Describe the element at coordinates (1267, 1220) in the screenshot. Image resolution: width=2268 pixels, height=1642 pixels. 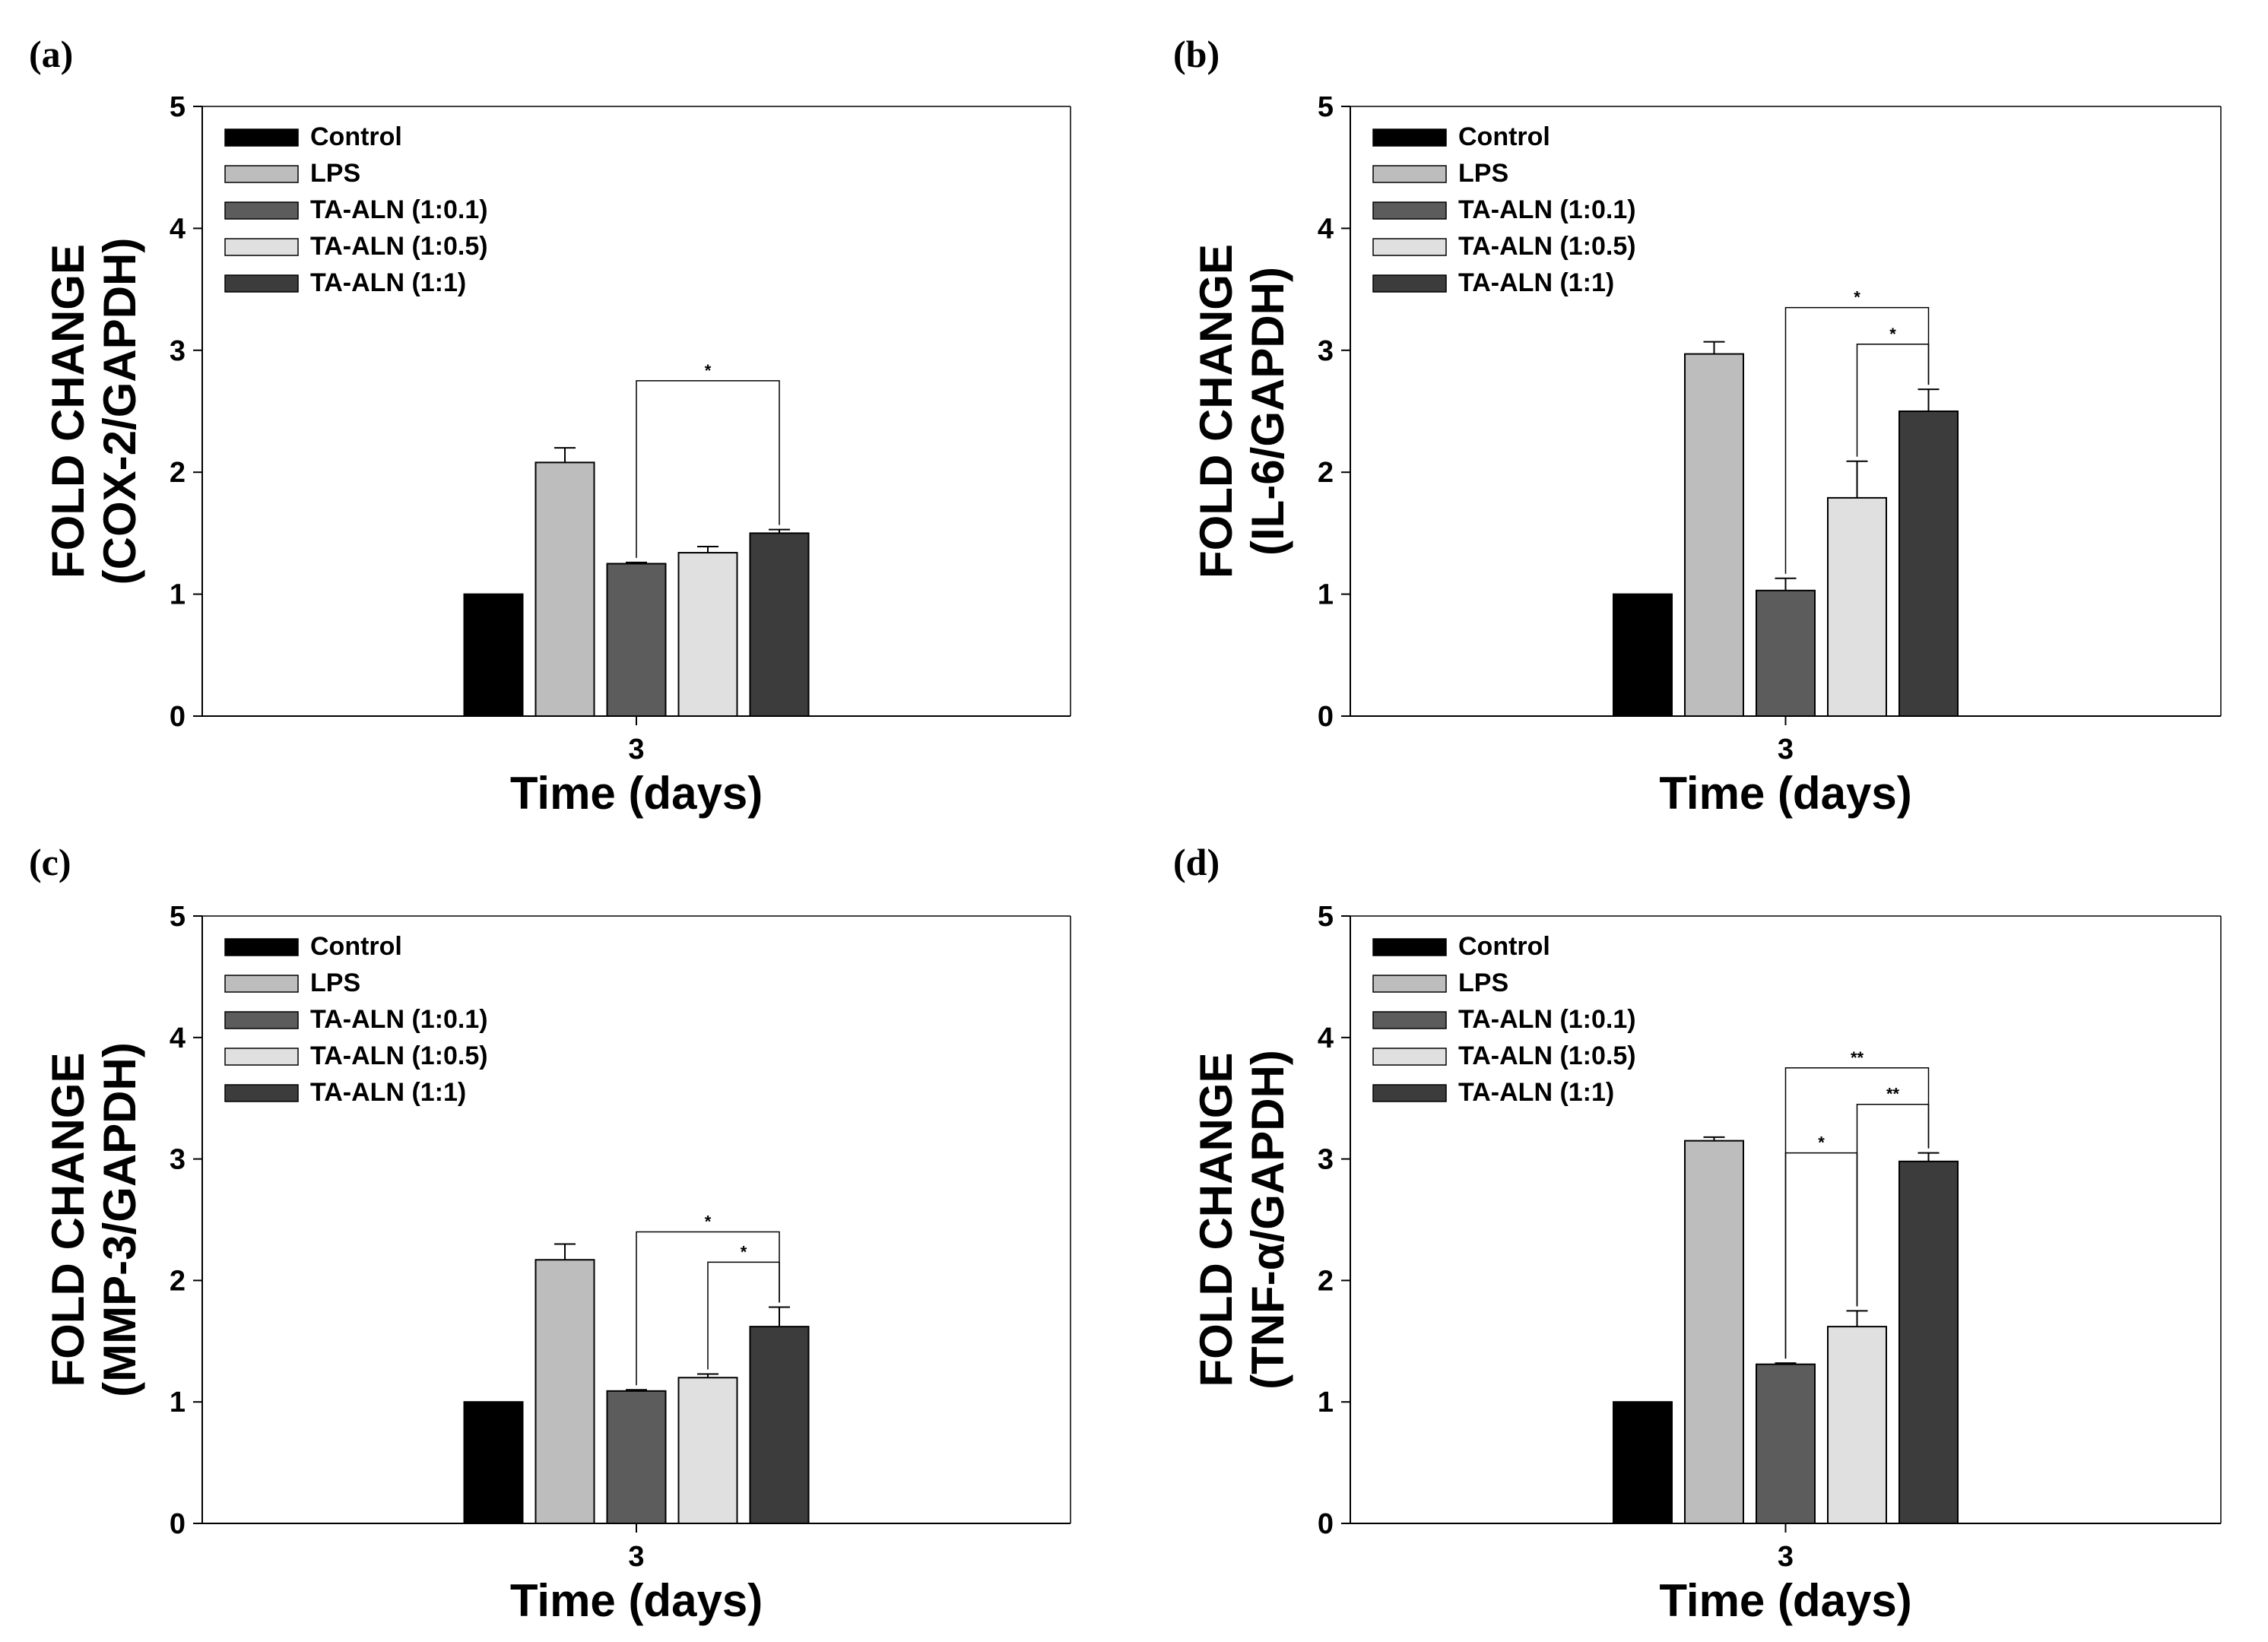
I see `y-axis-title-line: (TNF-α/GAPDH)` at that location.